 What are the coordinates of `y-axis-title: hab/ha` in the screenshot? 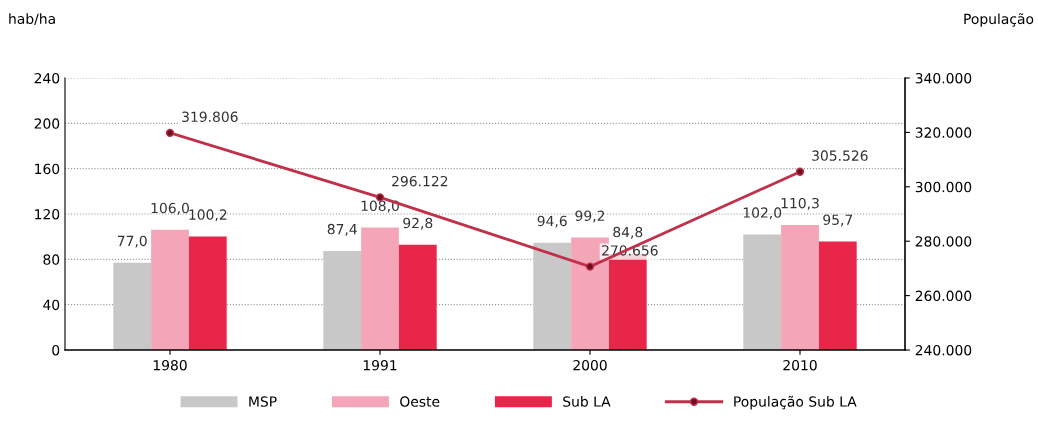 It's located at (32, 19).